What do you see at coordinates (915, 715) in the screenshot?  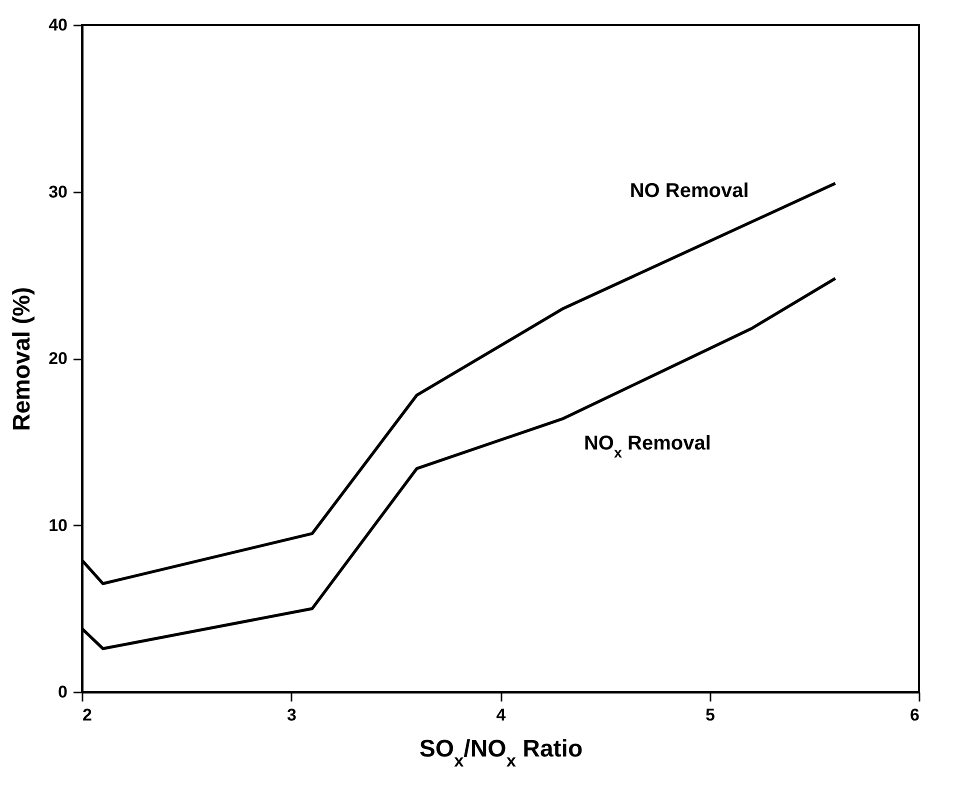 I see `x-tick-label: 6` at bounding box center [915, 715].